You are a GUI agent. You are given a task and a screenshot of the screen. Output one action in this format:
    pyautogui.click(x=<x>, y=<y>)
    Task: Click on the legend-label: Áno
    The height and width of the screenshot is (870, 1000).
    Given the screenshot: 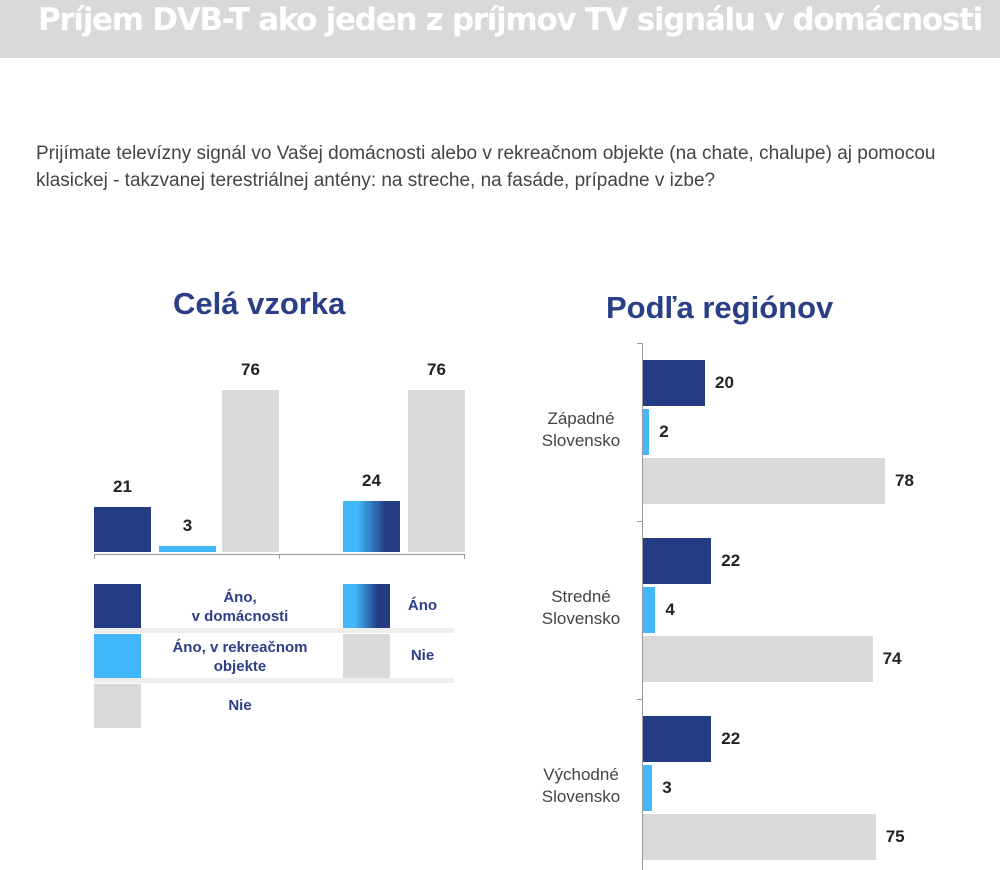 What is the action you would take?
    pyautogui.click(x=422, y=605)
    